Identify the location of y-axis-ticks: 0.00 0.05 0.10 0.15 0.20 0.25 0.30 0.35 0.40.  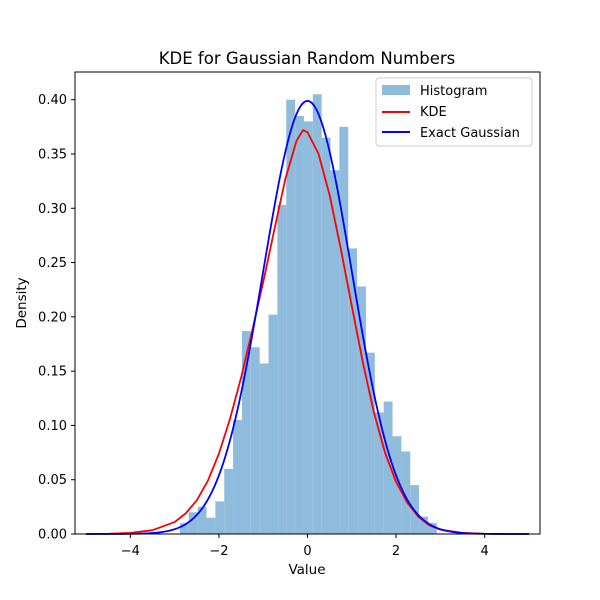
(56, 318).